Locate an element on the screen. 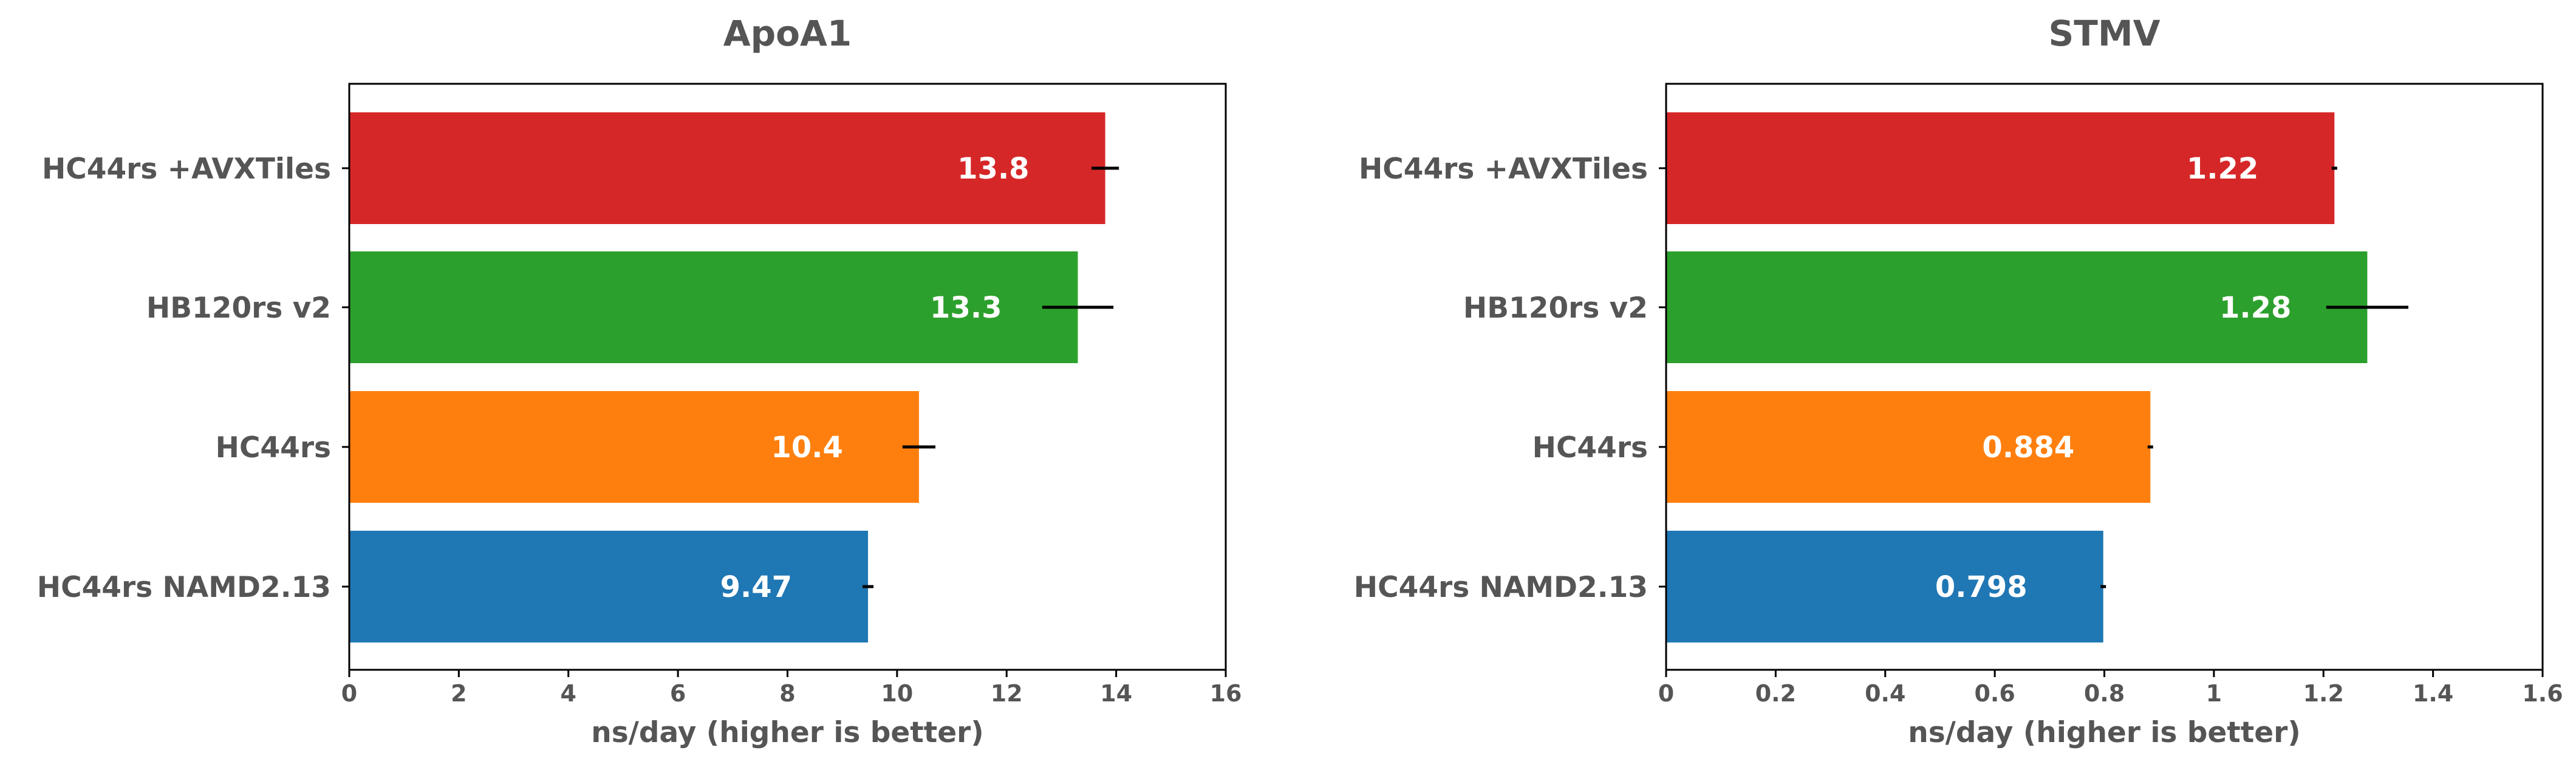  x-tick-label: 1.2 is located at coordinates (2323, 693).